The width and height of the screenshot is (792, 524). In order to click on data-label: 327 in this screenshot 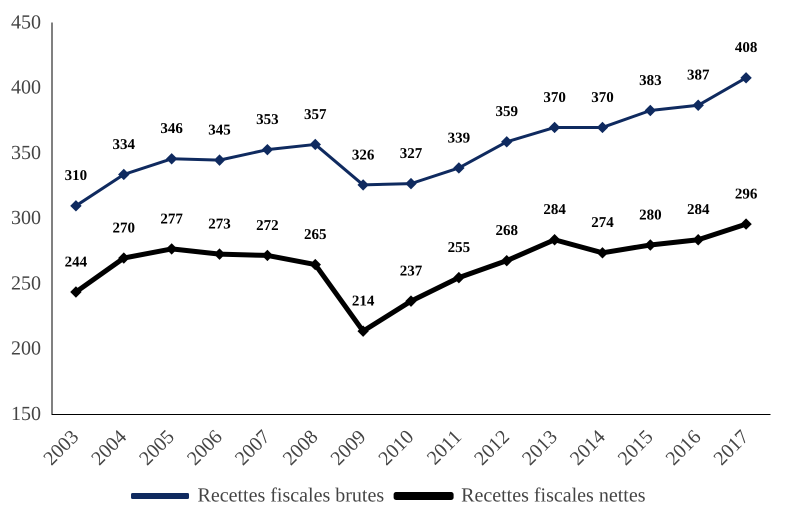, I will do `click(411, 154)`.